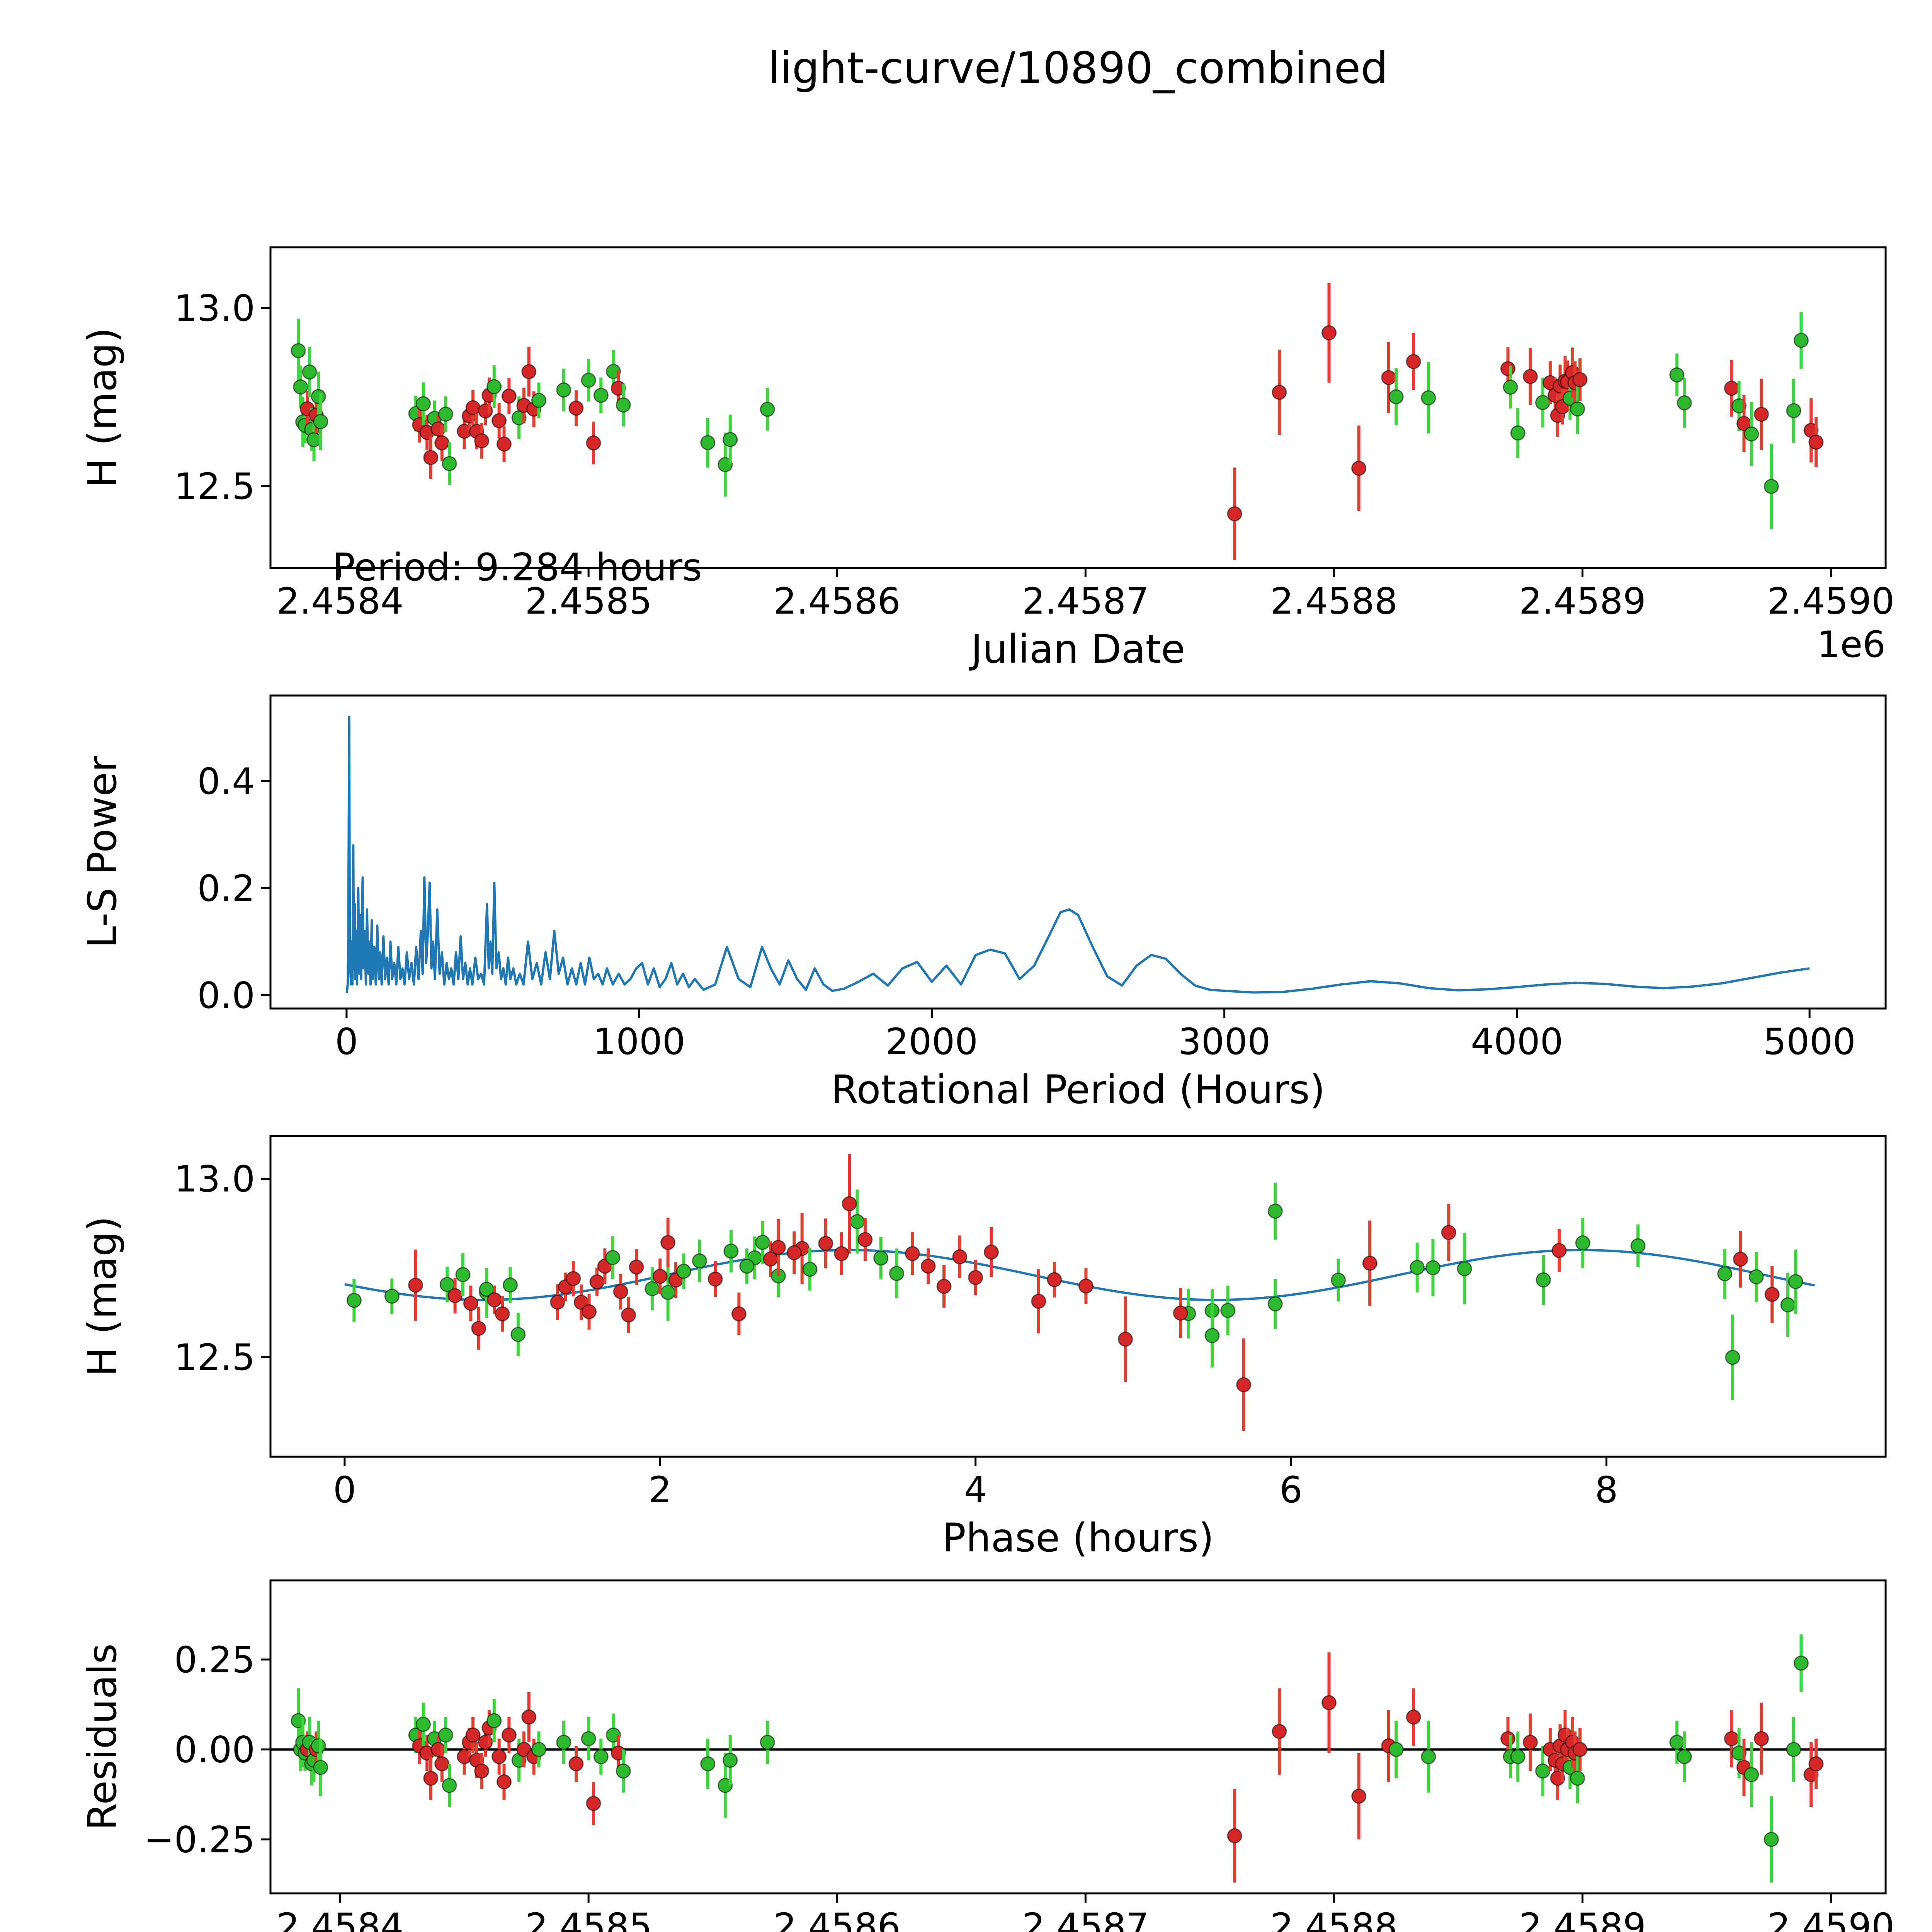  I want to click on y-tick-label: 0.25, so click(214, 1660).